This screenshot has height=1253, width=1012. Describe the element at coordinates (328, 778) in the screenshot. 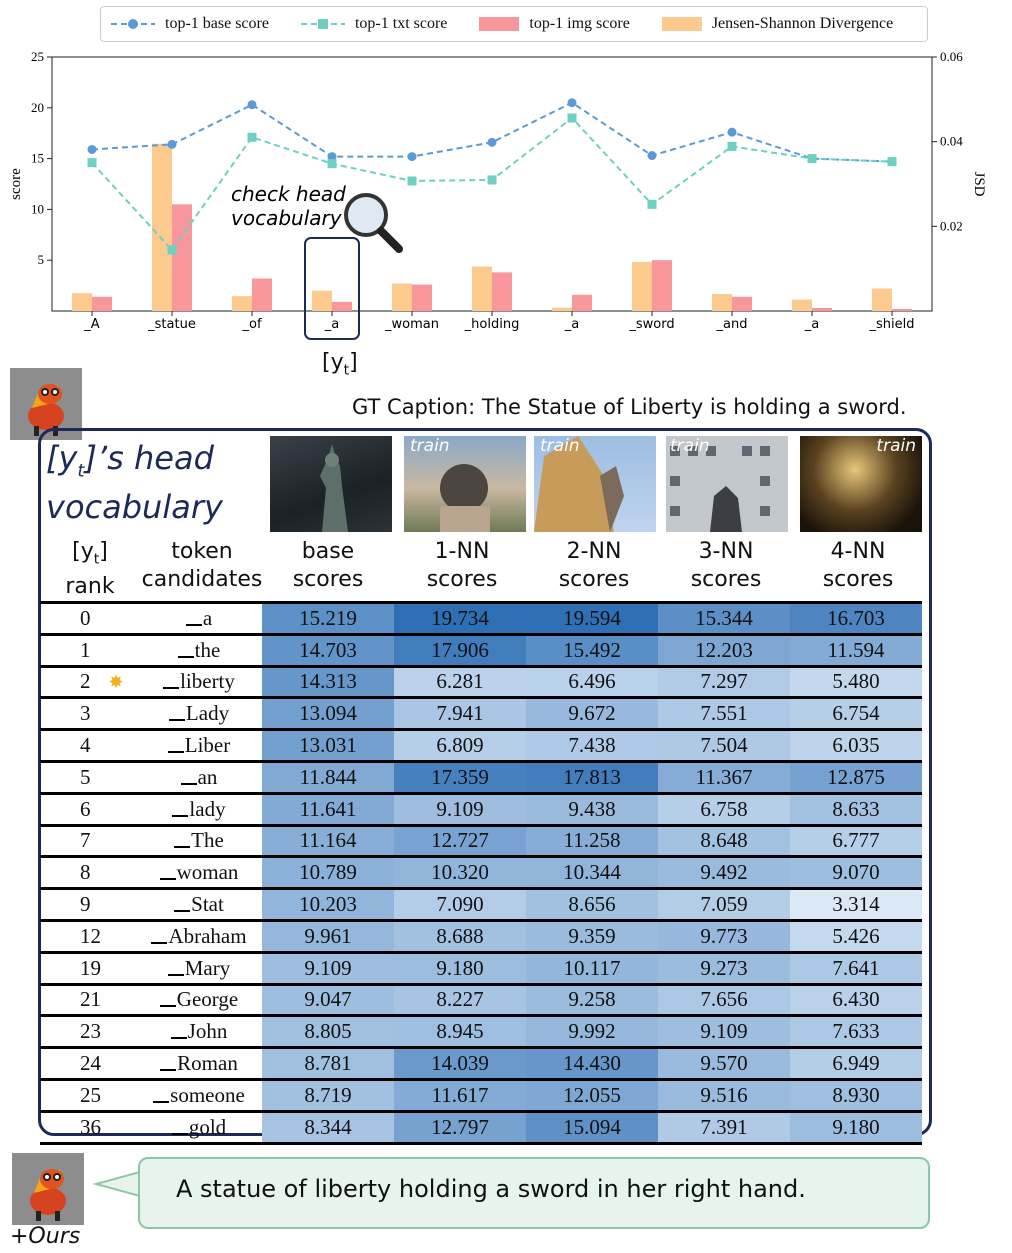

I see `score-cell: 11.844` at that location.